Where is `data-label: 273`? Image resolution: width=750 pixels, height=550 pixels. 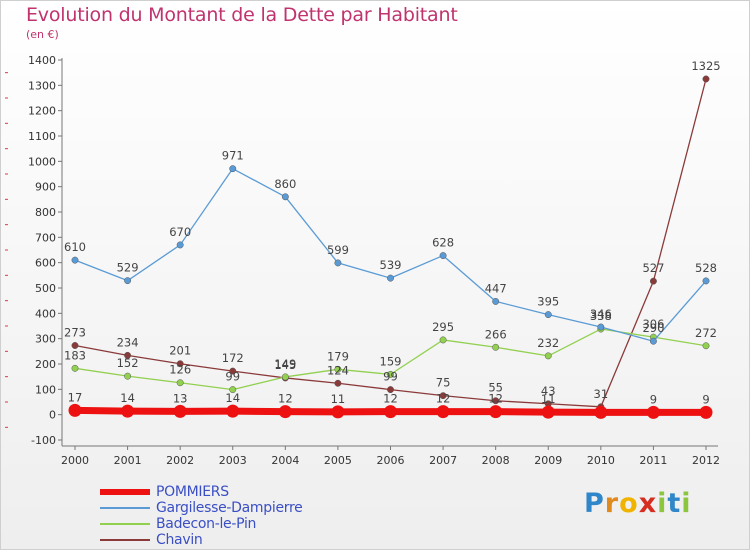
data-label: 273 is located at coordinates (75, 333).